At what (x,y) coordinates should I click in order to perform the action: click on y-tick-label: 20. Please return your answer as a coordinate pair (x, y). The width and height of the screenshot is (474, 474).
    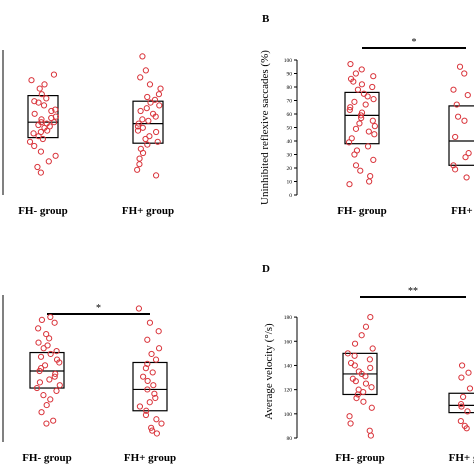
    Looking at the image, I should click on (290, 169).